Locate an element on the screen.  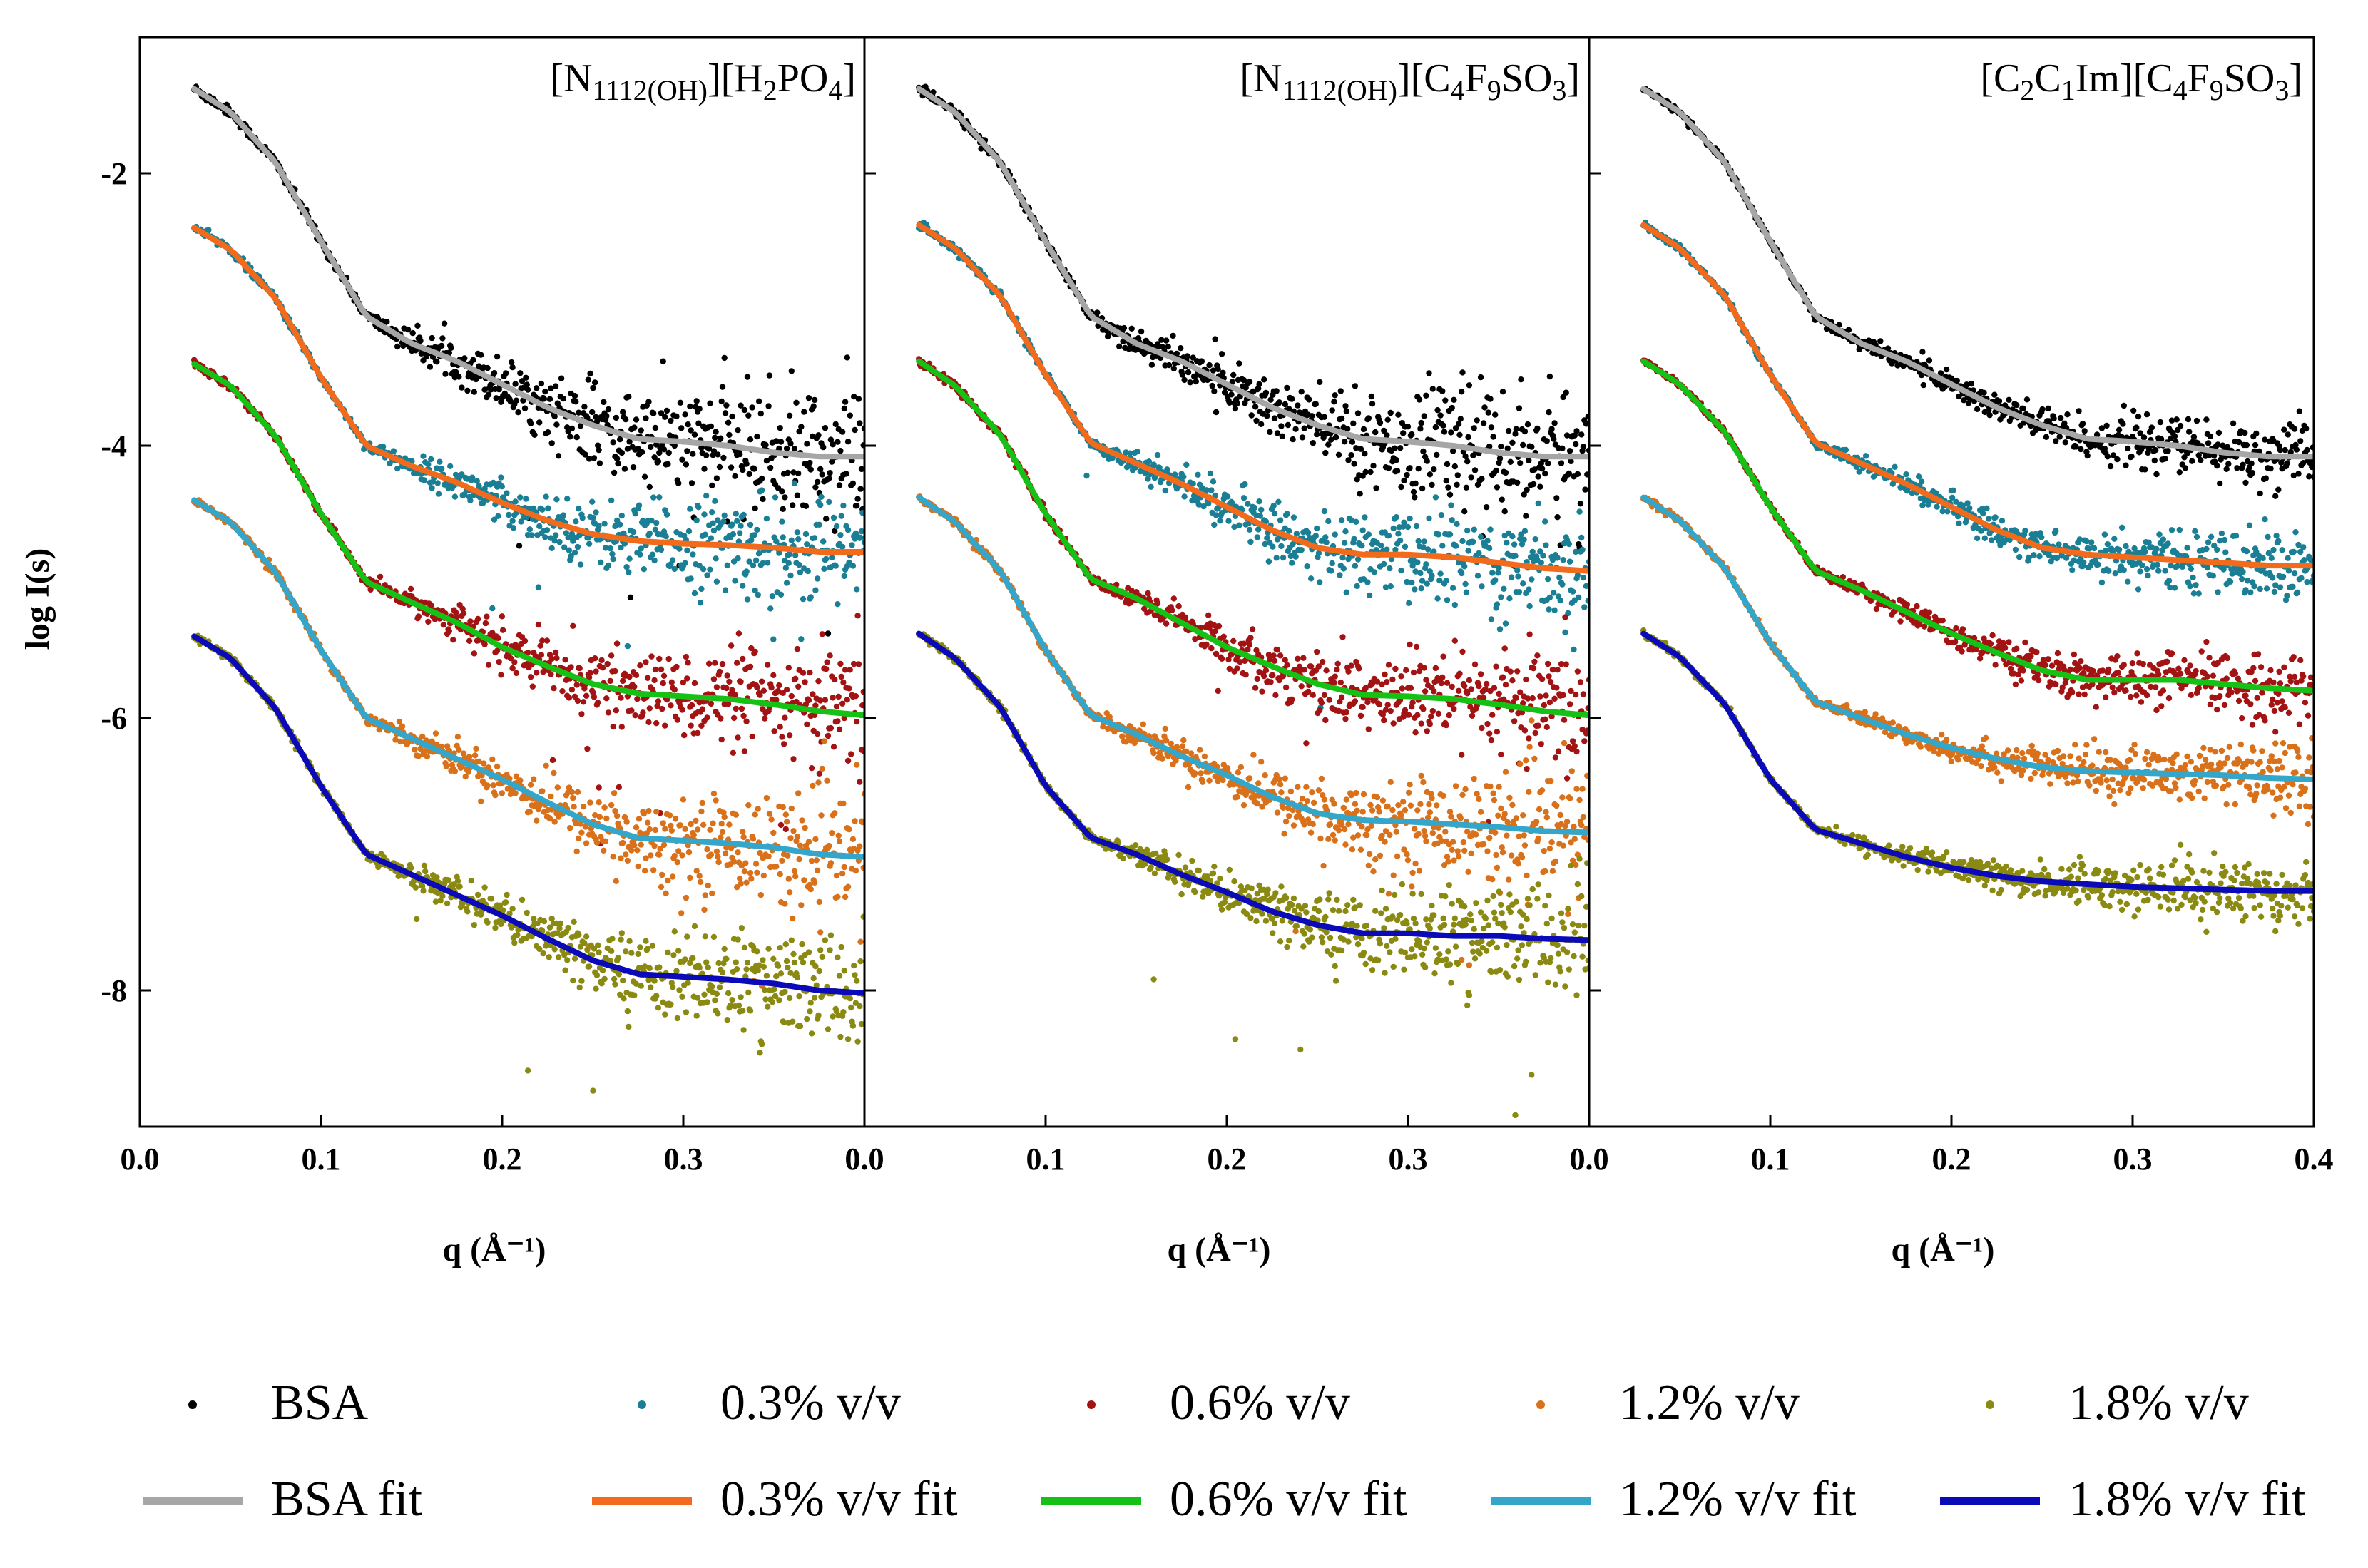
series-2-points is located at coordinates (527, 436).